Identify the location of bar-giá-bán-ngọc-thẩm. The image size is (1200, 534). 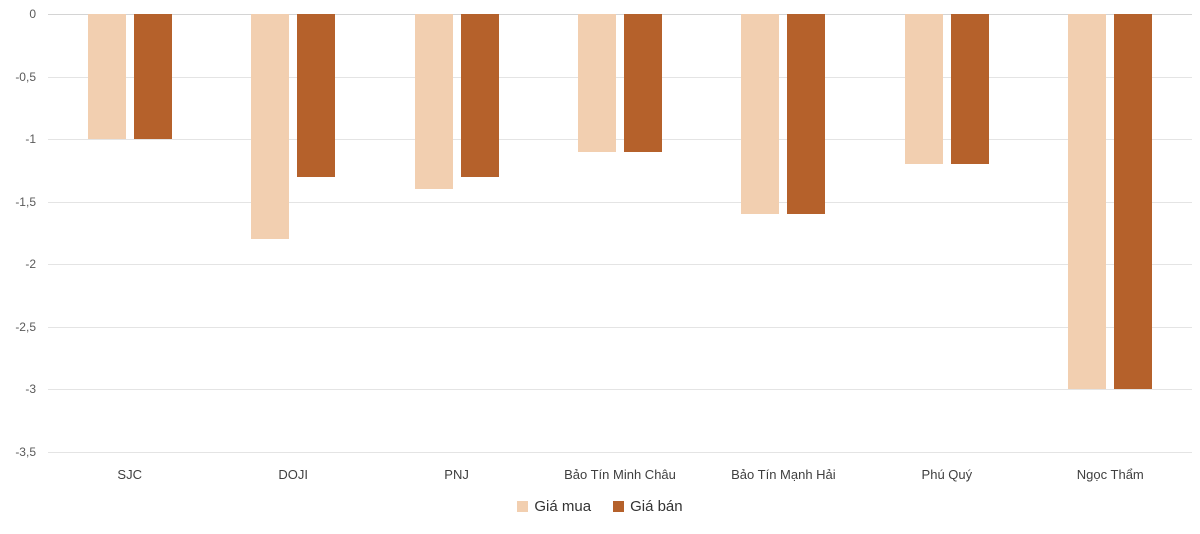
(1133, 202).